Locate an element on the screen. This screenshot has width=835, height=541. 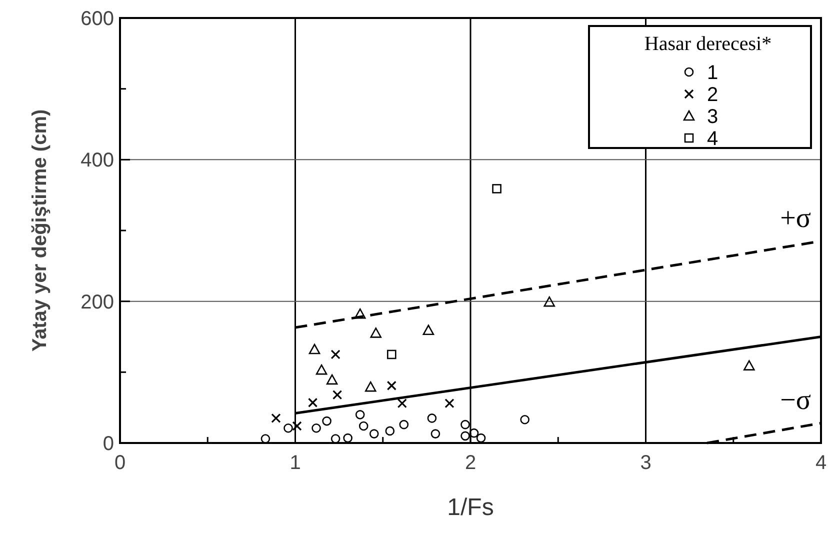
y-tick-label: 0 is located at coordinates (108, 444).